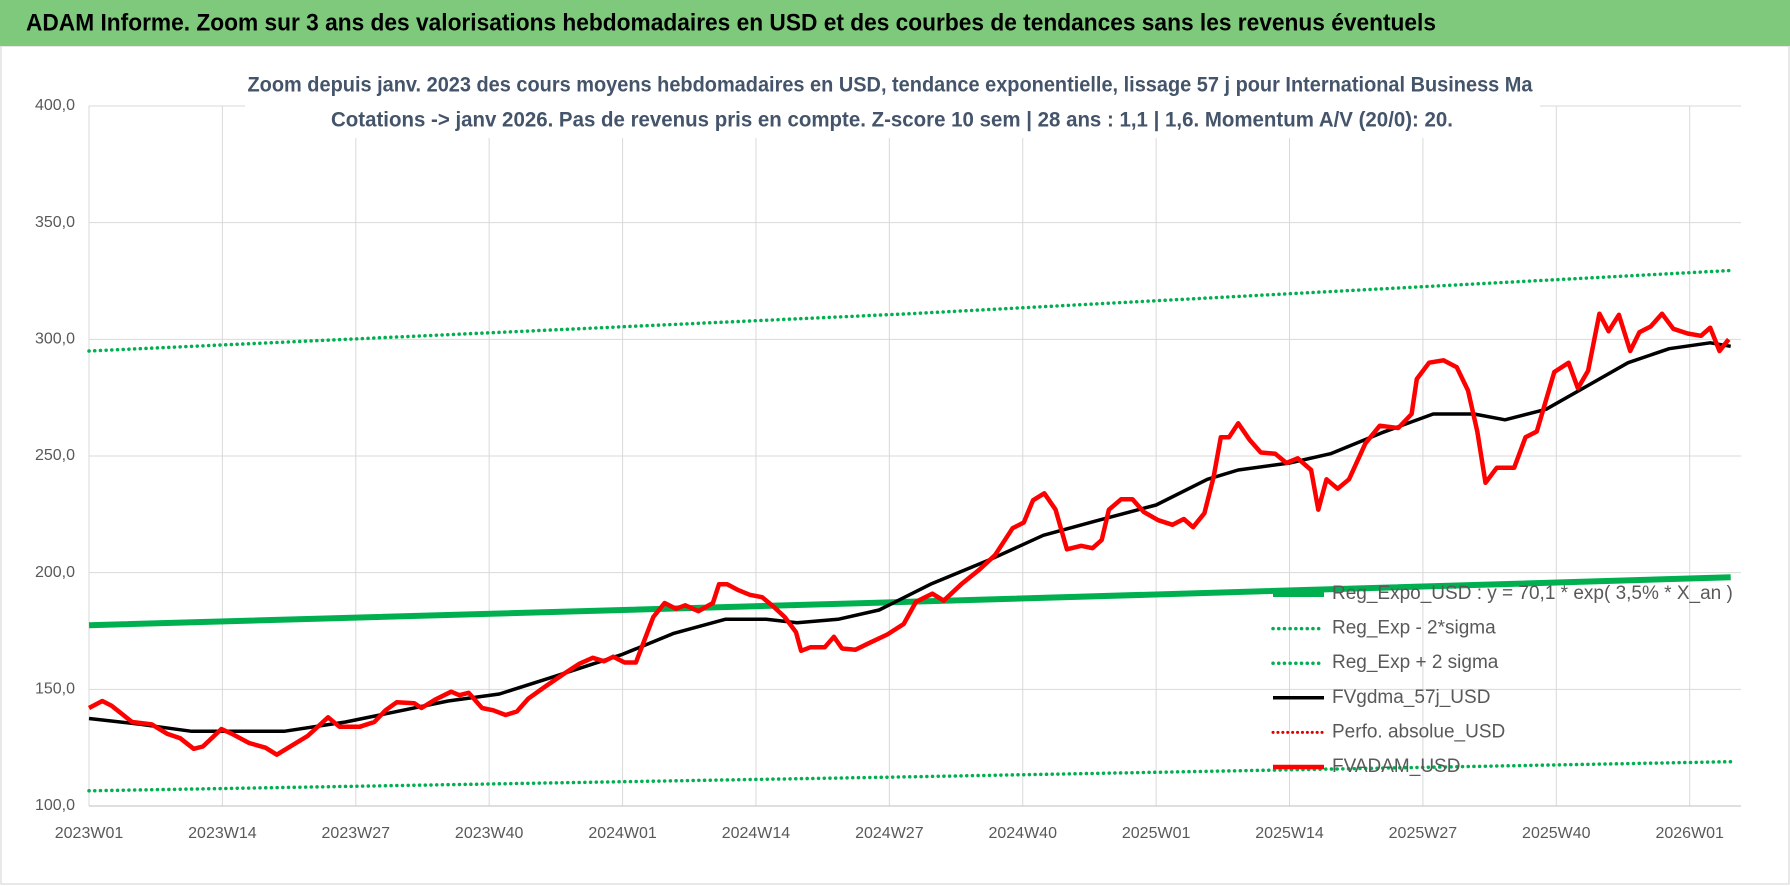 This screenshot has width=1790, height=886. What do you see at coordinates (55, 339) in the screenshot?
I see `y-tick-label: 300,0` at bounding box center [55, 339].